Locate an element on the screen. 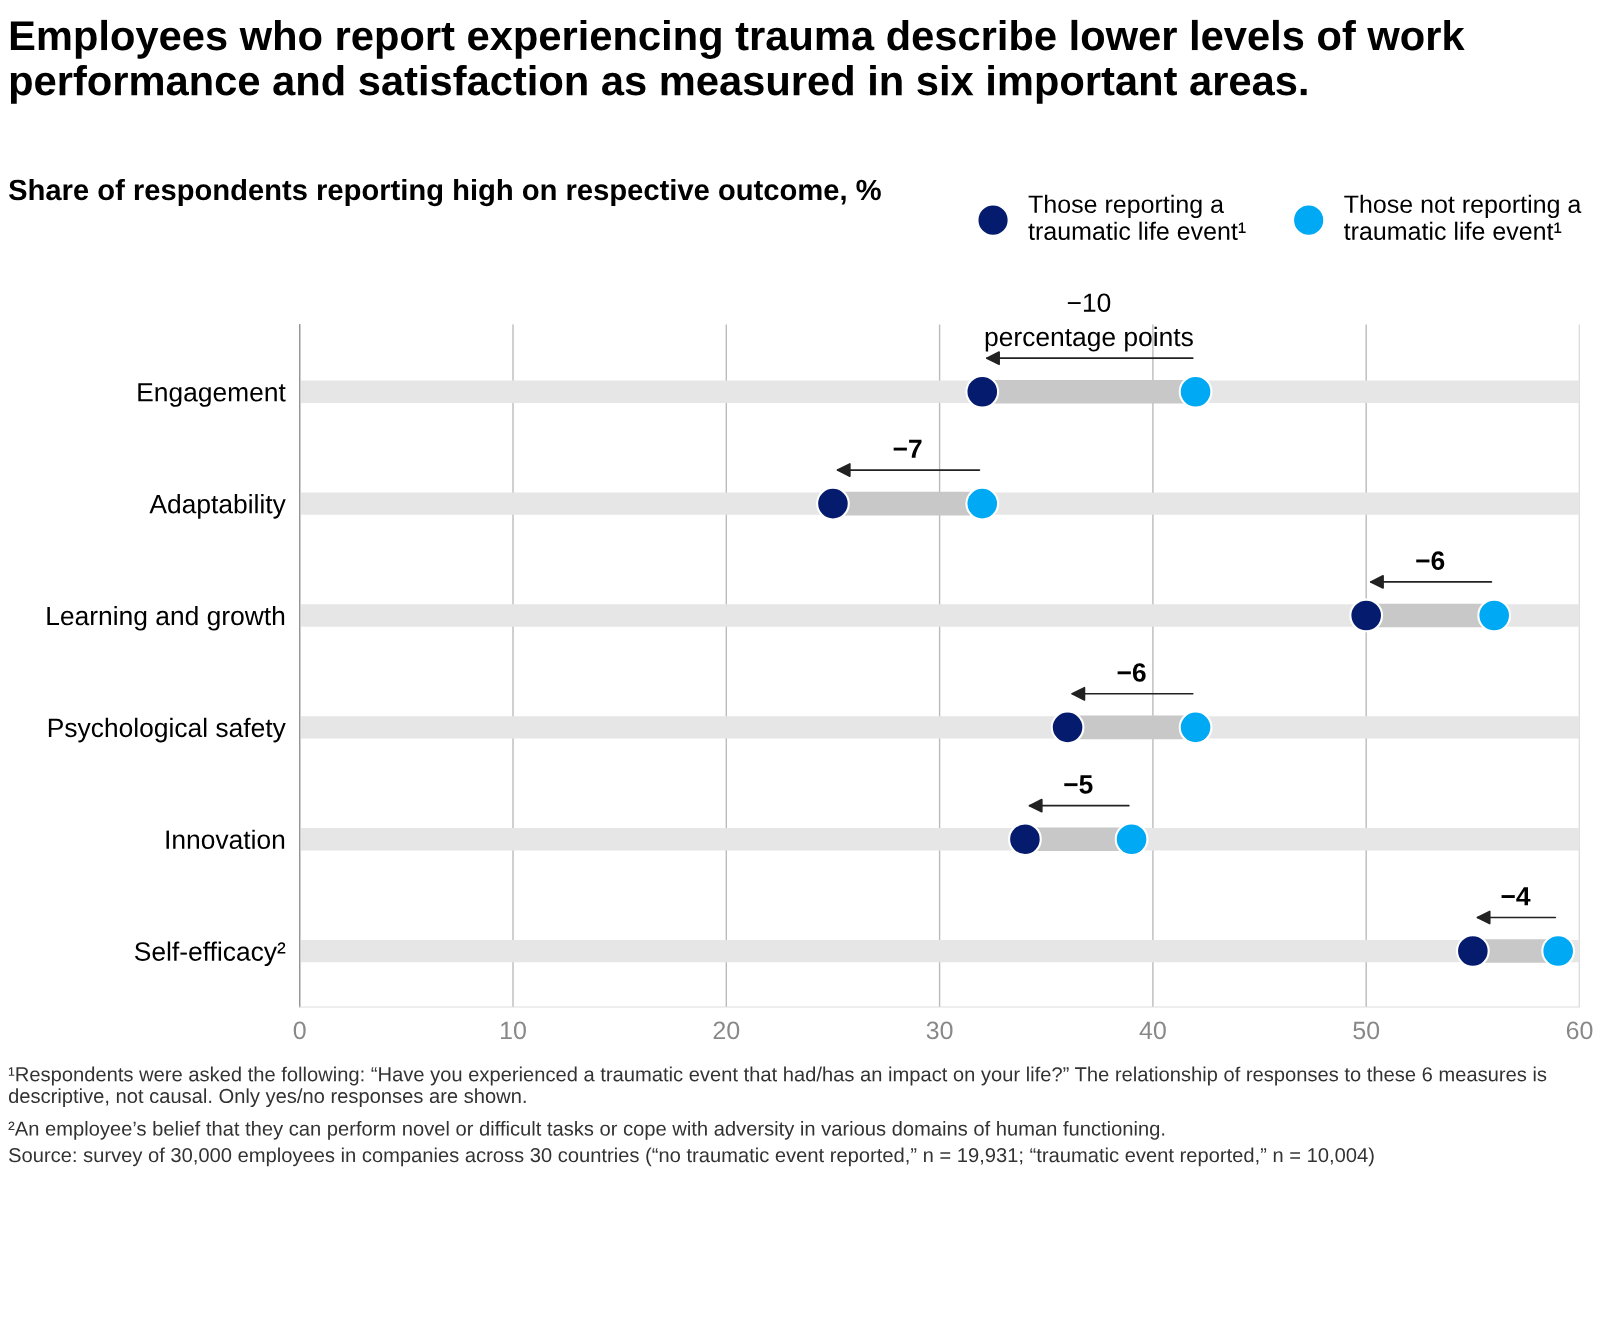  x-tick-label: 40 is located at coordinates (1152, 1030).